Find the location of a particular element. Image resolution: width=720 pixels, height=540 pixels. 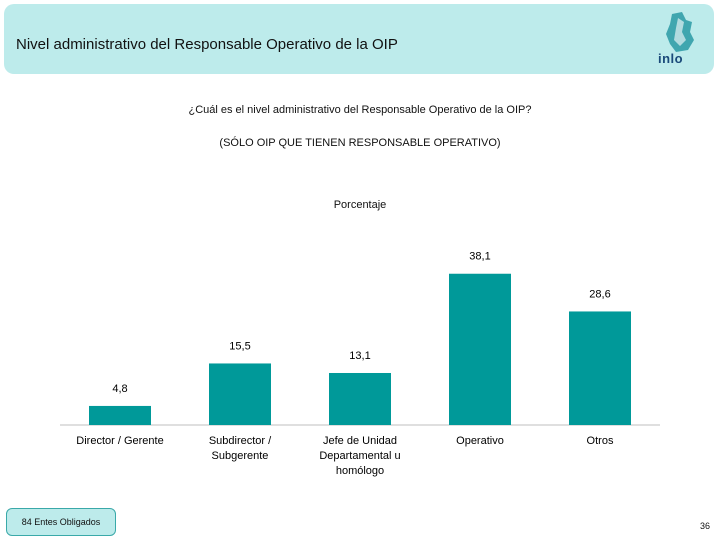

page-number: 36 is located at coordinates (704, 526).